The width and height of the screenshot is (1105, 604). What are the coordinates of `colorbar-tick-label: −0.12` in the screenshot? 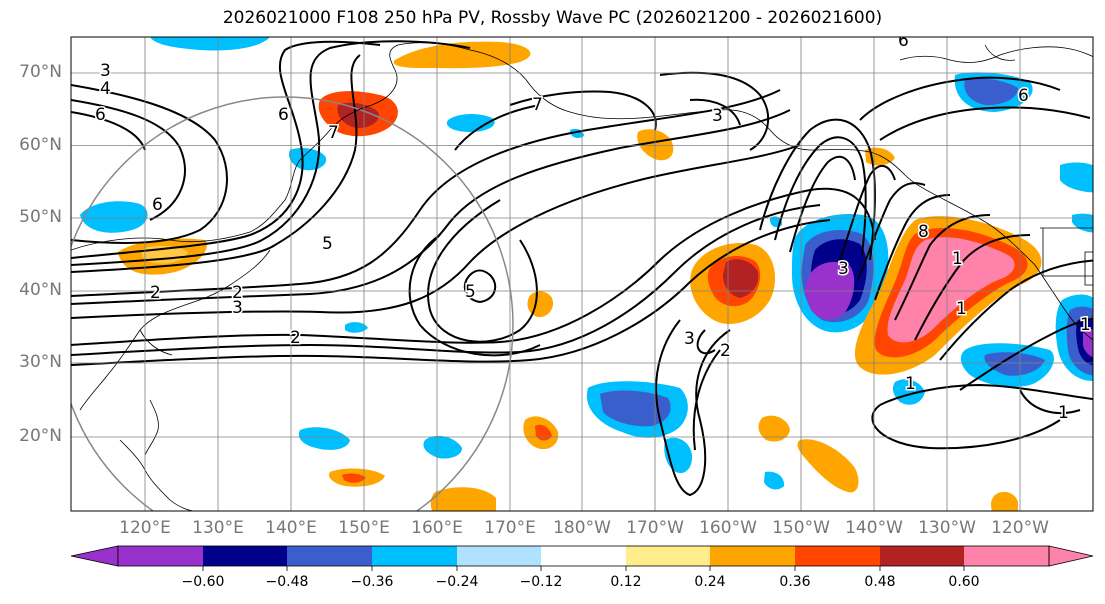 It's located at (541, 582).